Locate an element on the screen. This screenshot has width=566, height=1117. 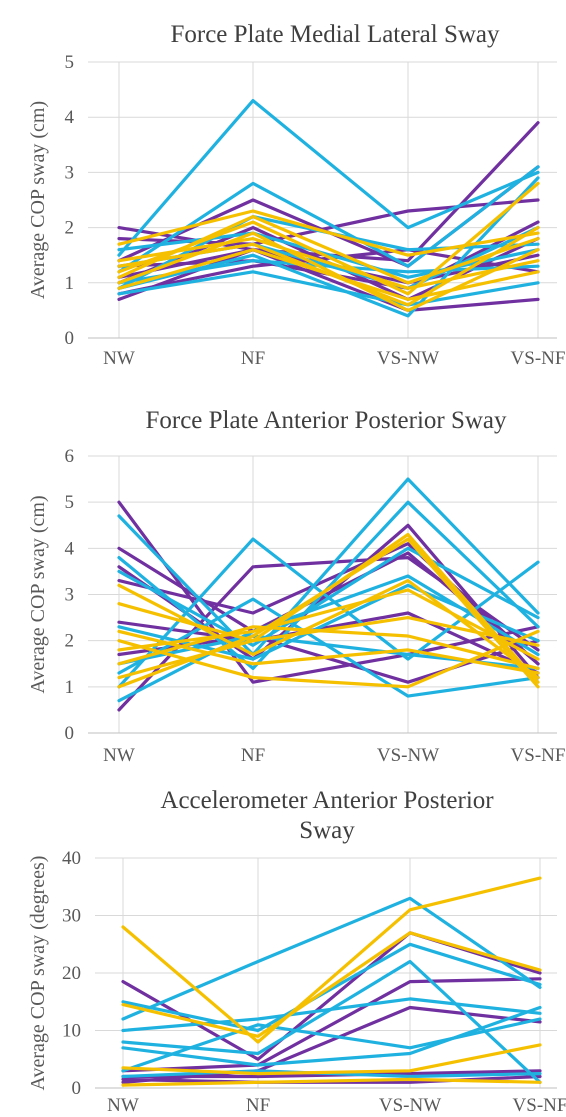
chart-title: Force Plate Medial Lateral Sway is located at coordinates (335, 34).